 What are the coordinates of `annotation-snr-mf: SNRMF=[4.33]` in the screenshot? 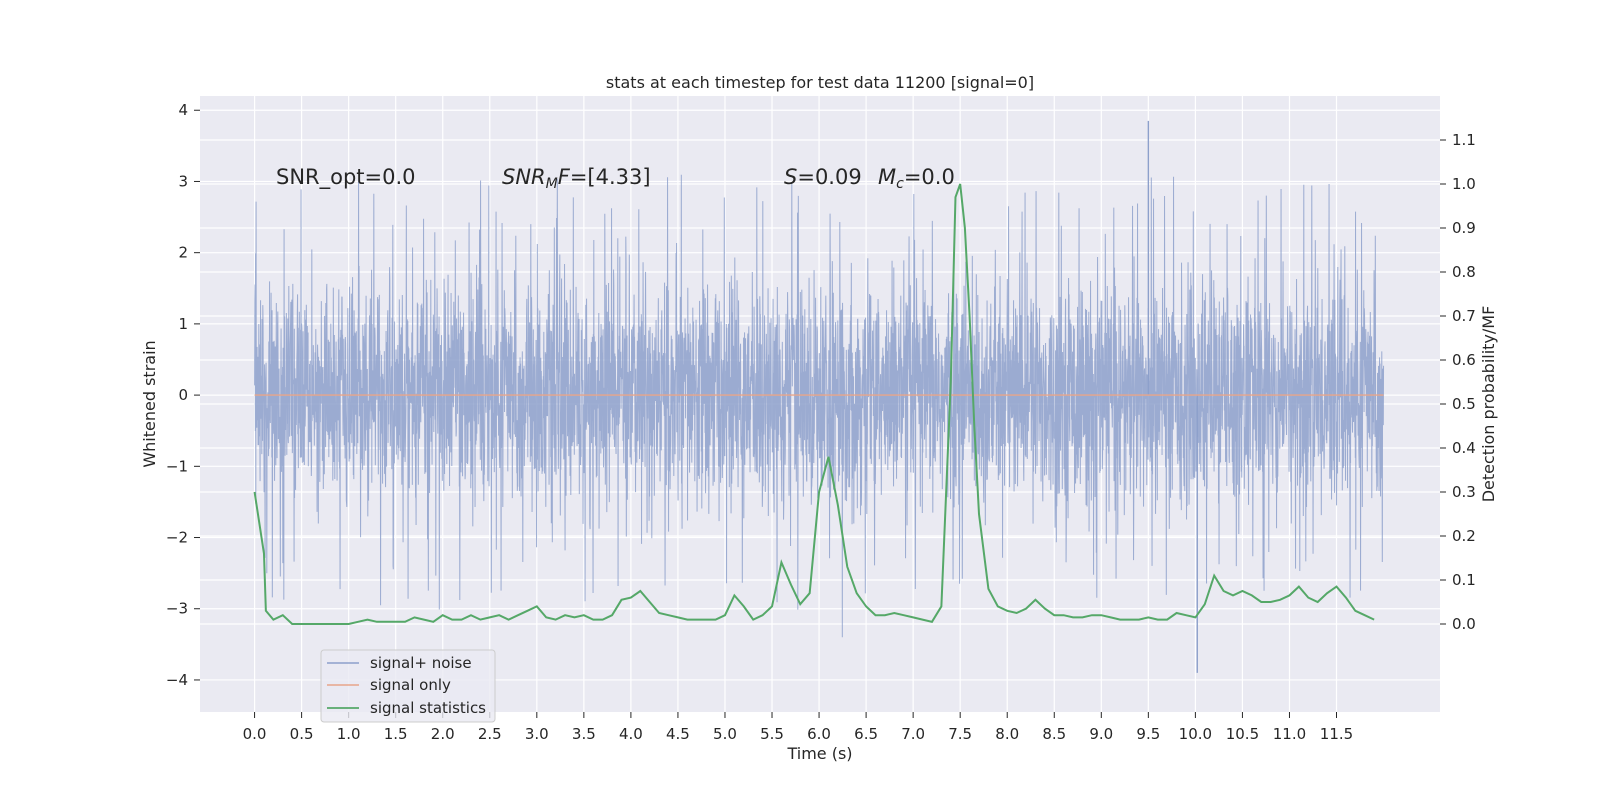 It's located at (576, 178).